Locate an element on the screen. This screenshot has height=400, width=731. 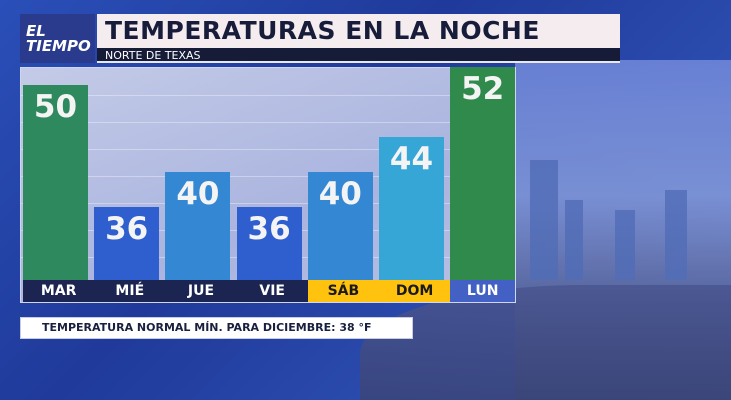
day-label: DOM is located at coordinates (415, 291).